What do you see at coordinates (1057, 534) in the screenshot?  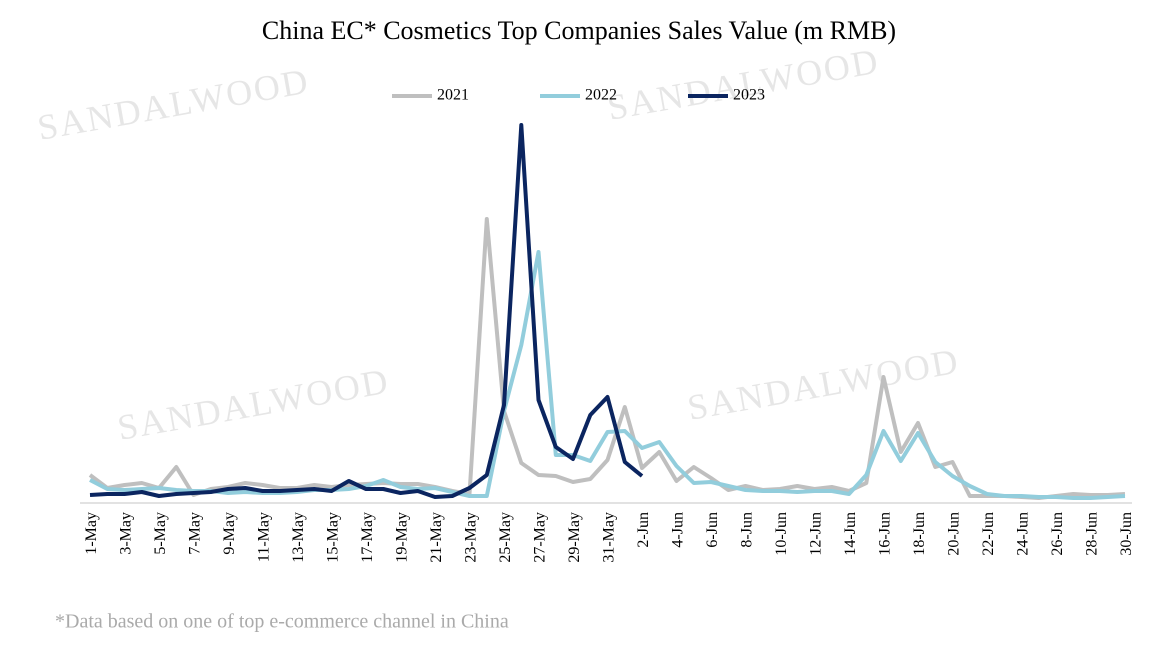 I see `x-tick-label: 26-Jun` at bounding box center [1057, 534].